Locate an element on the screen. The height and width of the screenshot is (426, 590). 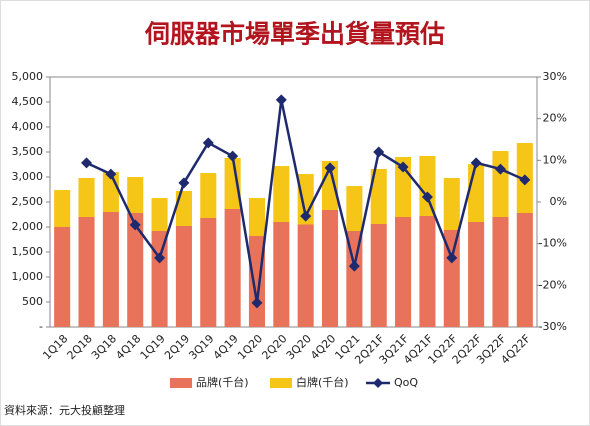
chart-title: 伺服器市場單季出貨量預估 is located at coordinates (294, 34).